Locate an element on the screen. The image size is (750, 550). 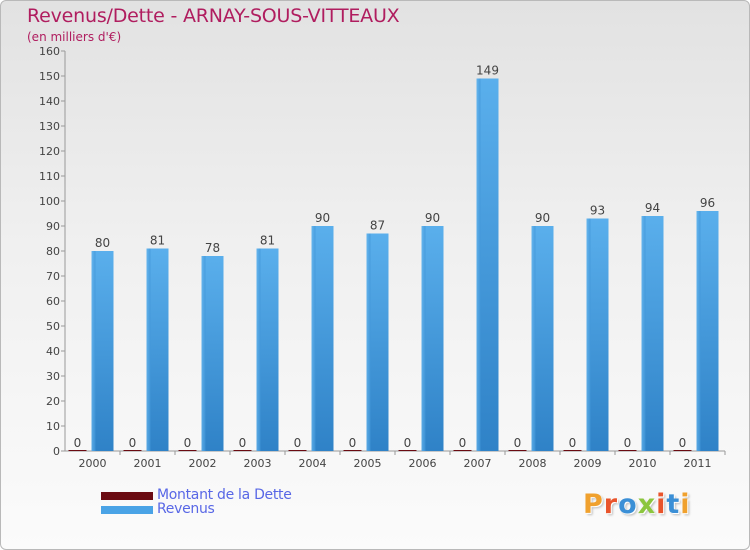
chart-subtitle: (en milliers d'€) is located at coordinates (74, 37).